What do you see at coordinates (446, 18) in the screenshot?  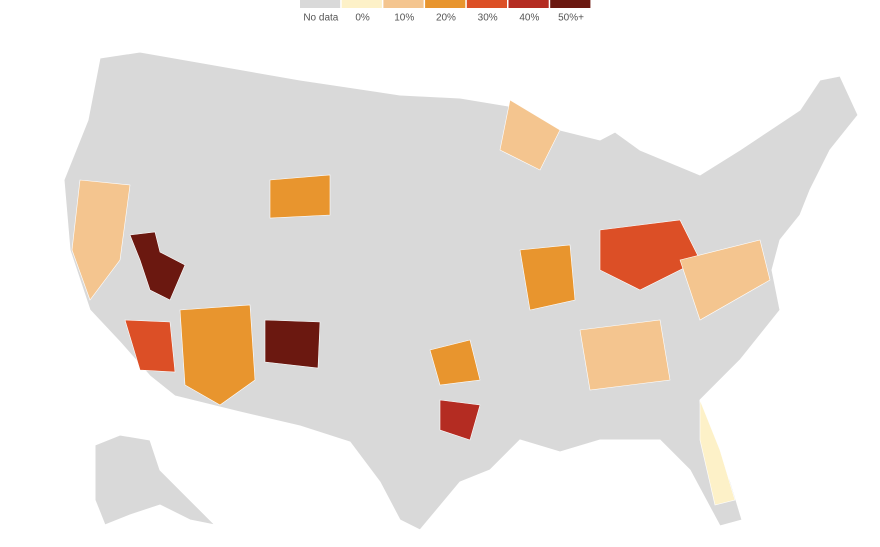 I see `legend-label: 20%` at bounding box center [446, 18].